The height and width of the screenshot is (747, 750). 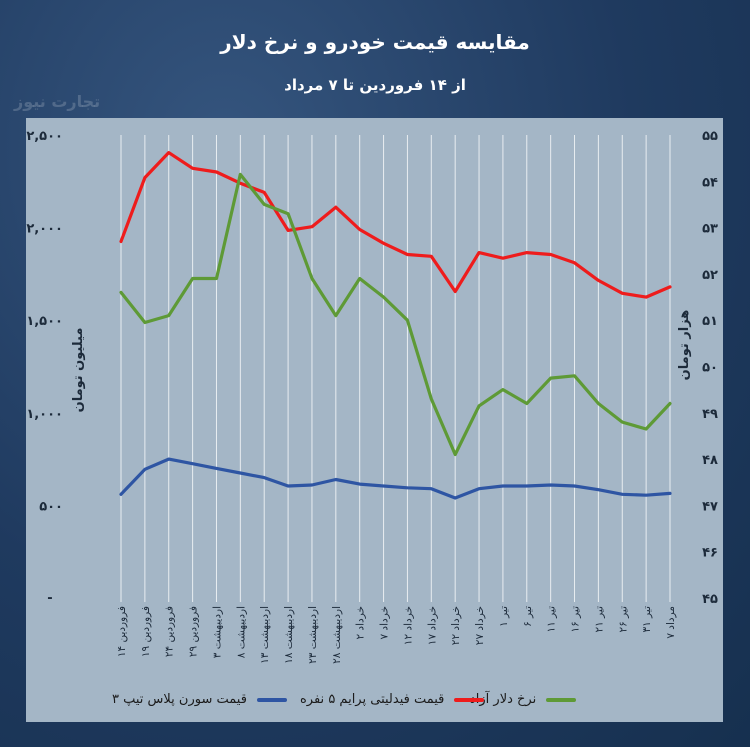 I want to click on legend-label-soren: قیمت سورن پلاس تیپ ۳, so click(x=179, y=699).